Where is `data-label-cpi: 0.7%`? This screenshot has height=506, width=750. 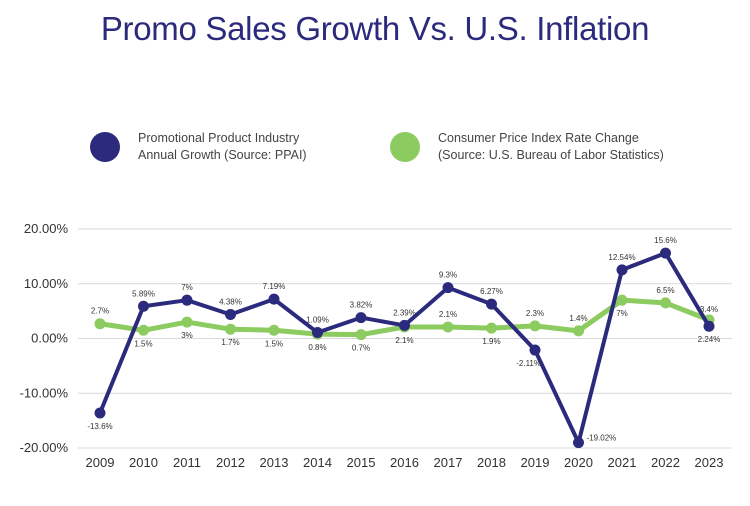 data-label-cpi: 0.7% is located at coordinates (361, 348).